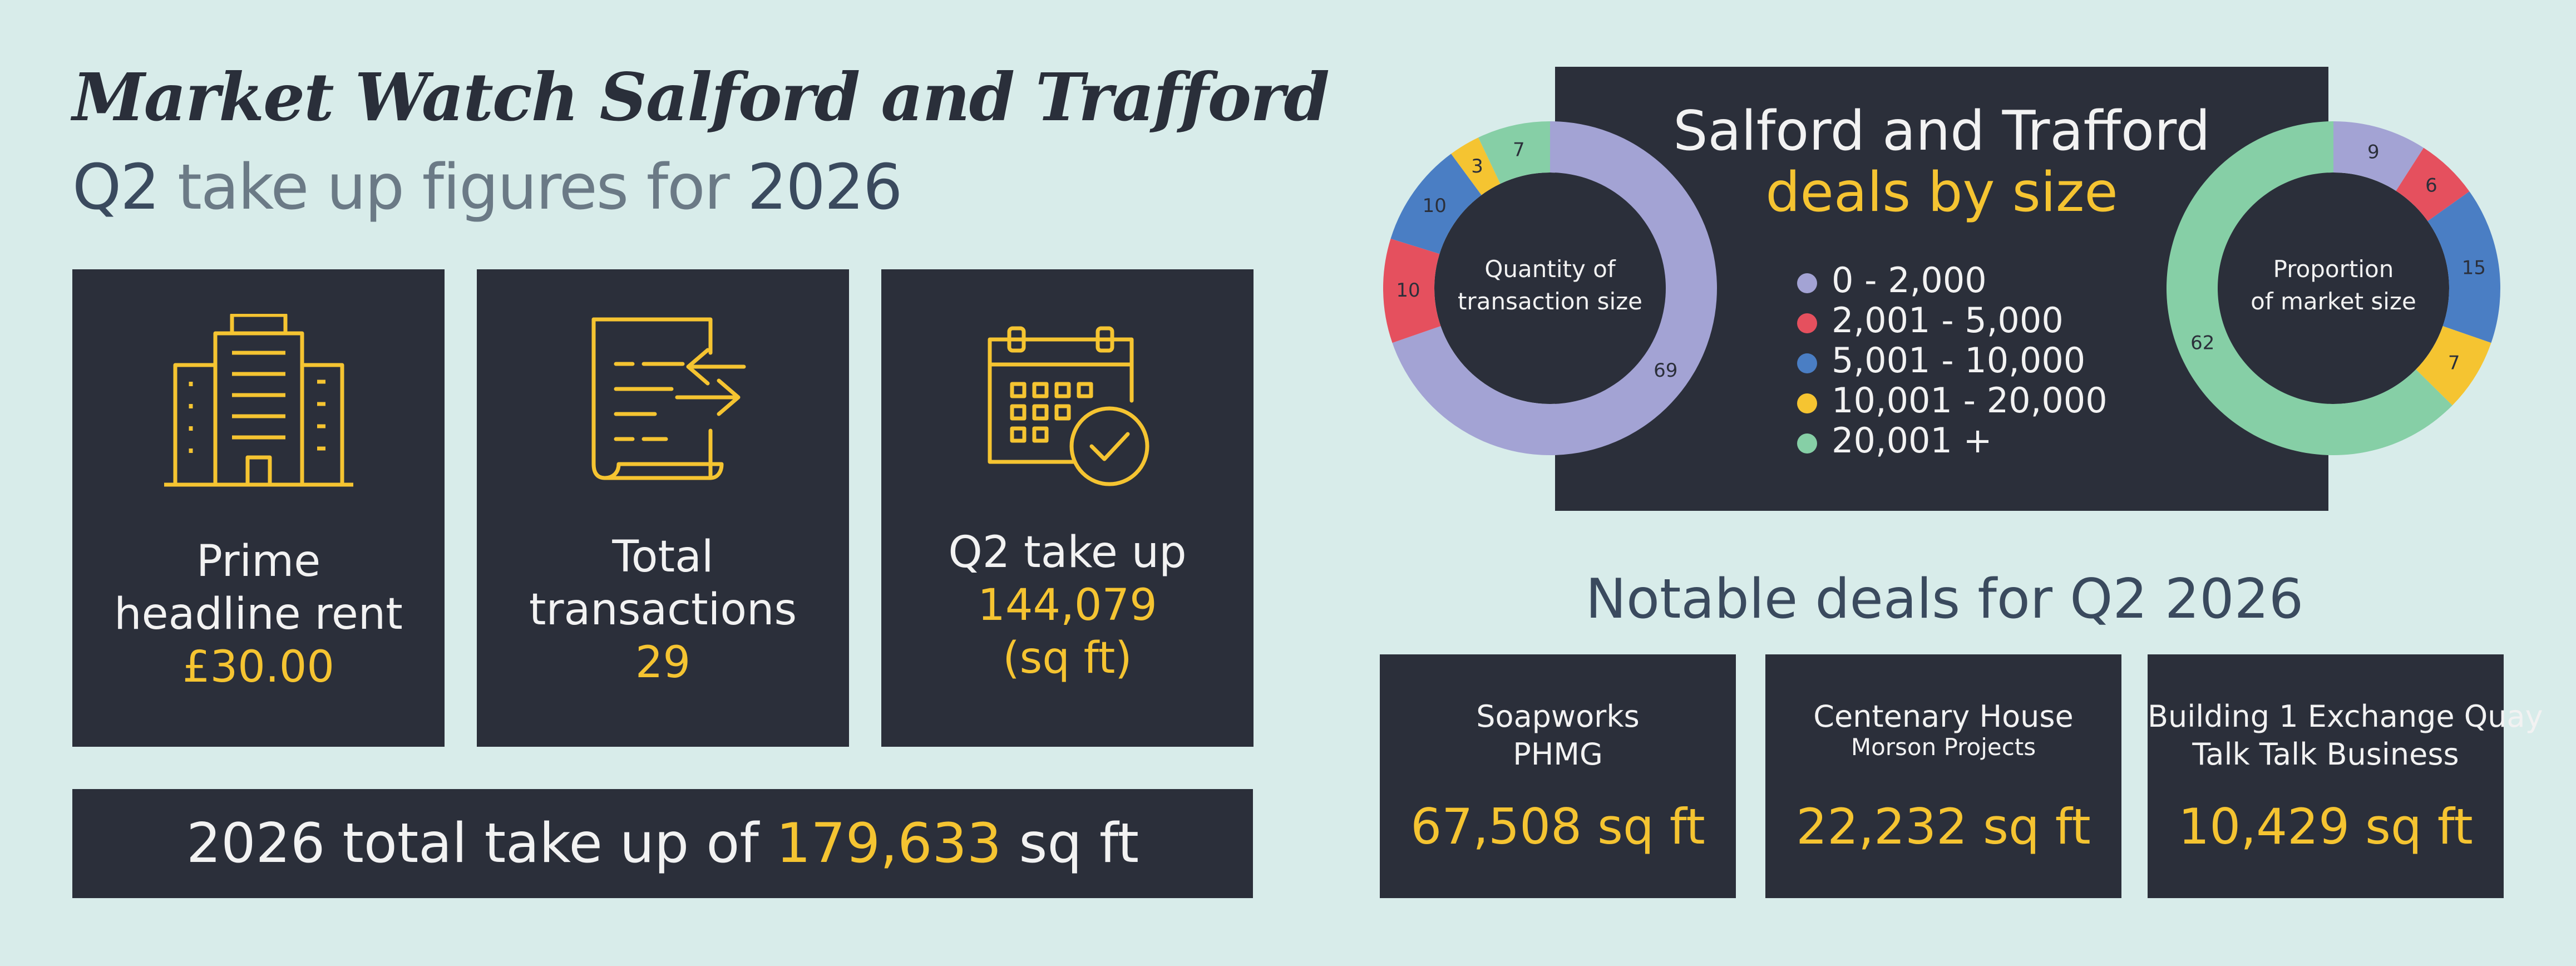 The image size is (2576, 966). Describe the element at coordinates (1558, 754) in the screenshot. I see `deal-company: PHMG` at that location.